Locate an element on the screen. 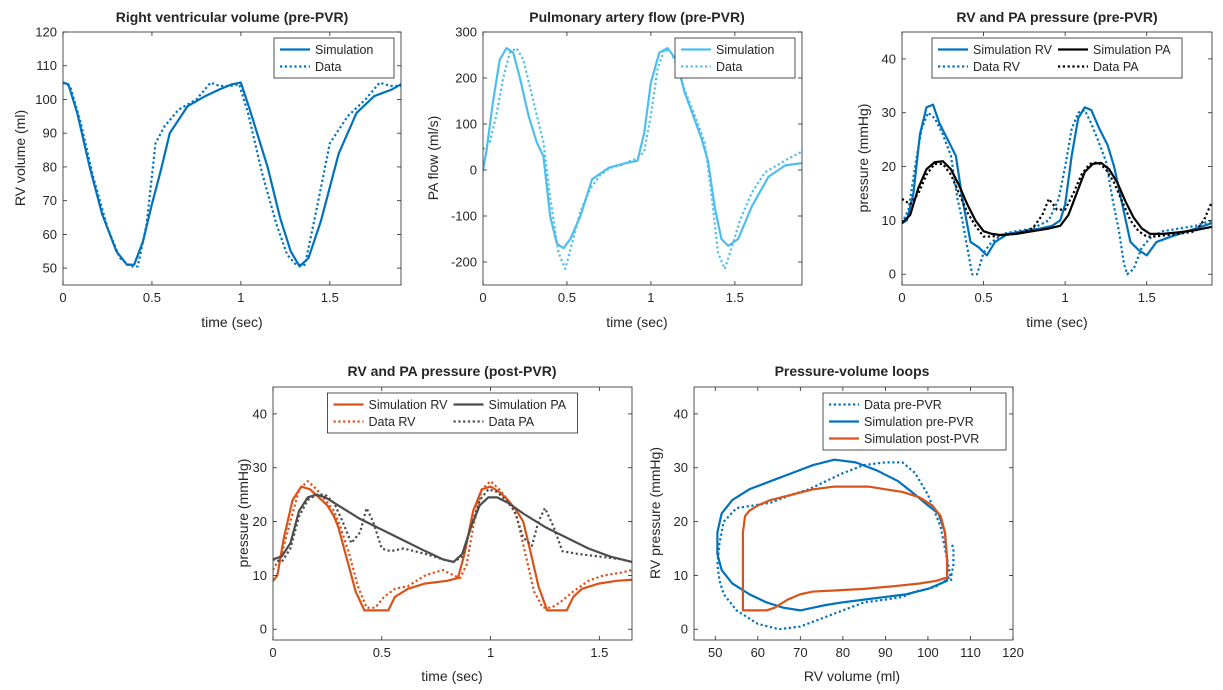 This screenshot has height=690, width=1223. y-tick-label: 120 is located at coordinates (46, 32).